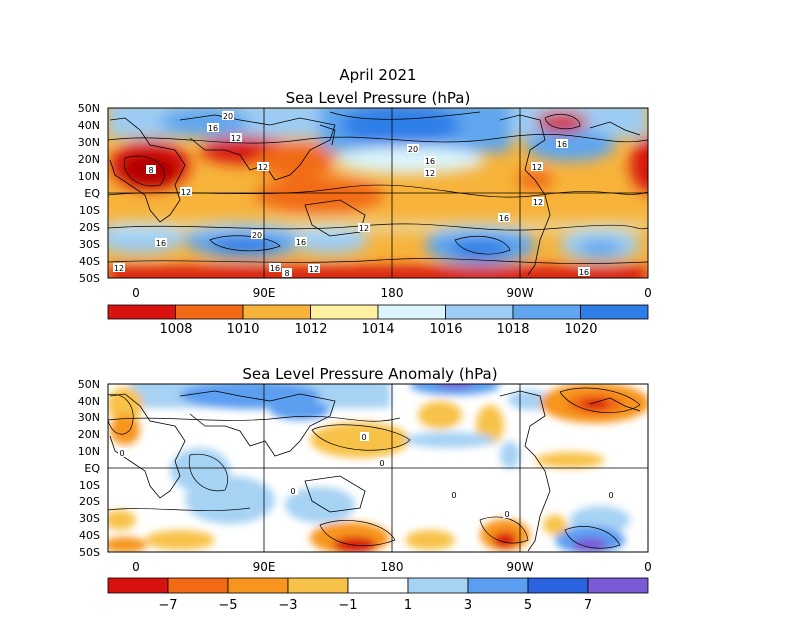 The width and height of the screenshot is (800, 622). I want to click on anomaly-colorbar-label: 3, so click(468, 605).